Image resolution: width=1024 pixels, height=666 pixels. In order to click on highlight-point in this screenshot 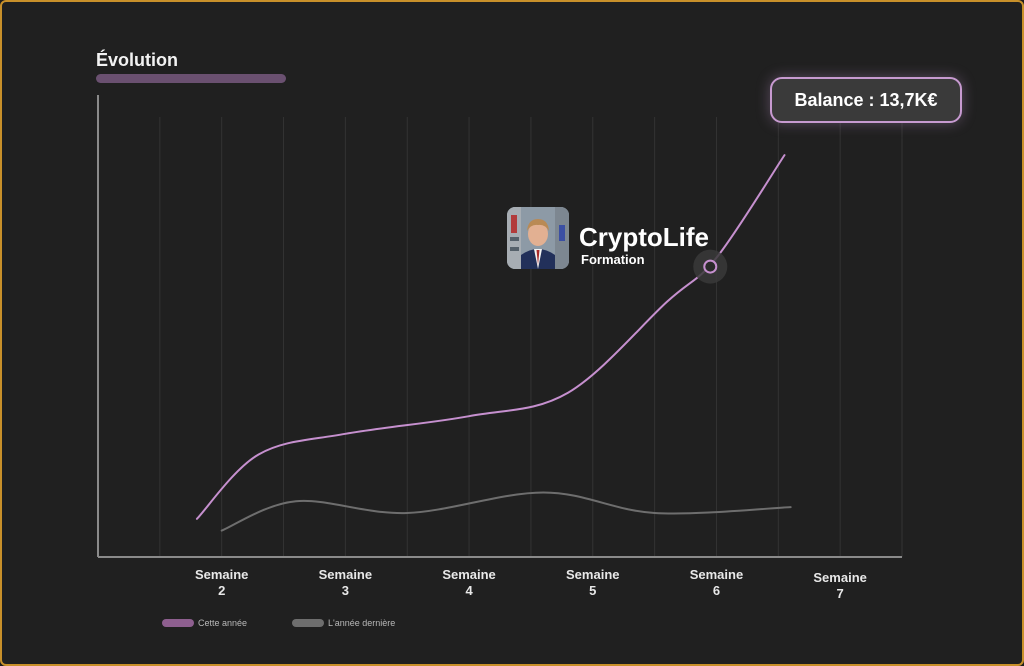, I will do `click(710, 266)`.